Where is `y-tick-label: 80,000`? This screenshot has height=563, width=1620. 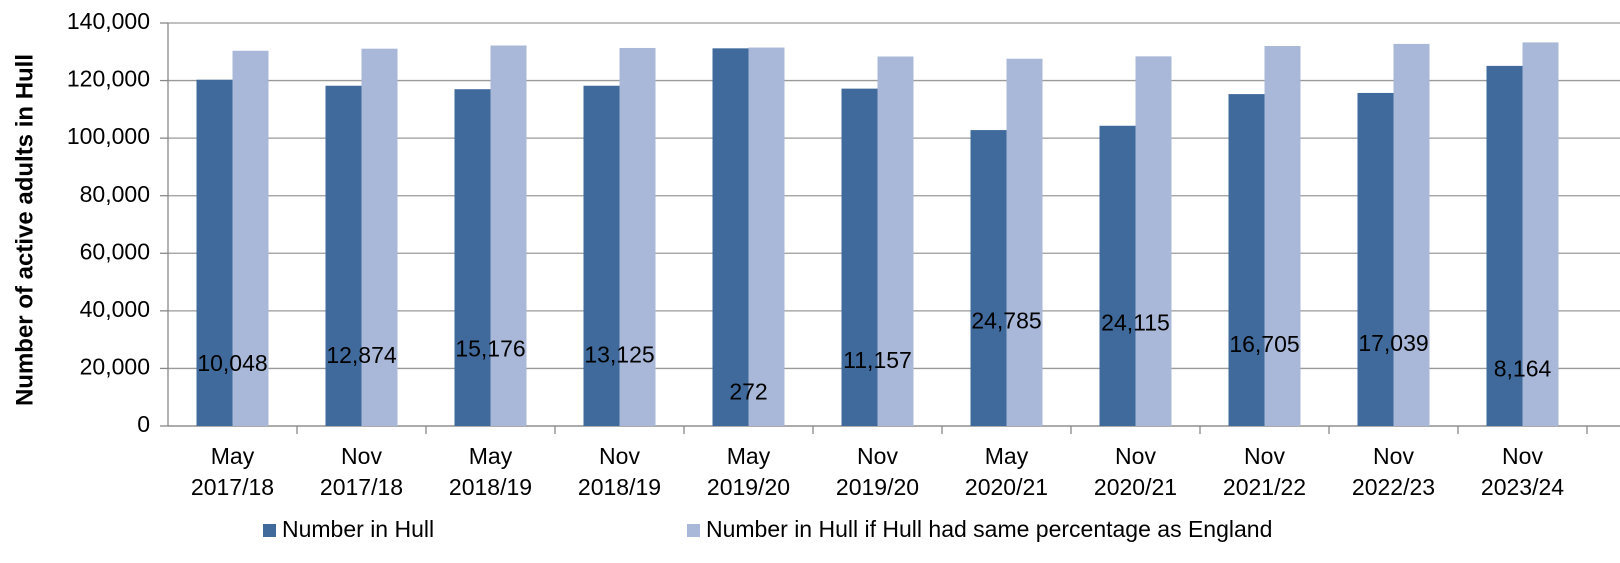
y-tick-label: 80,000 is located at coordinates (115, 194).